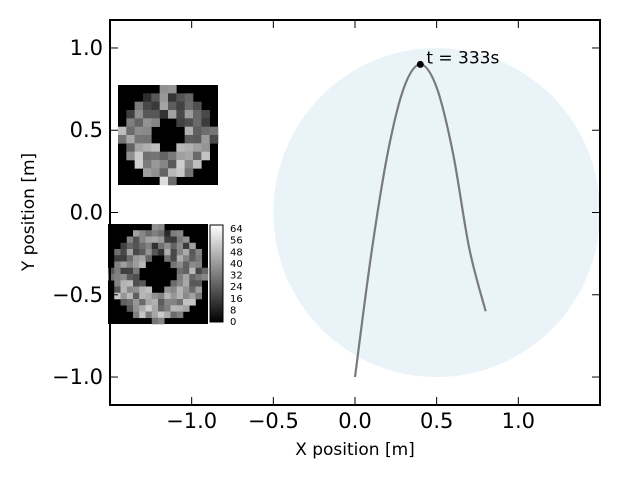 The image size is (640, 480). Describe the element at coordinates (29, 212) in the screenshot. I see `y-axis-label: Y position [m]` at that location.